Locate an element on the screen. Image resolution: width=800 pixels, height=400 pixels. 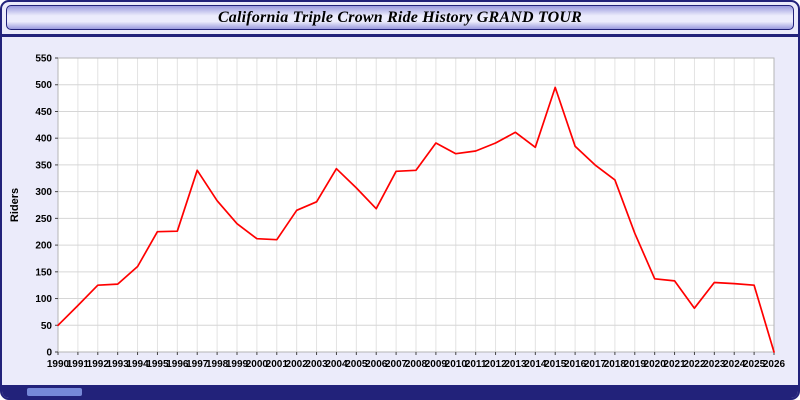
svg-text: 2013 is located at coordinates (515, 364).